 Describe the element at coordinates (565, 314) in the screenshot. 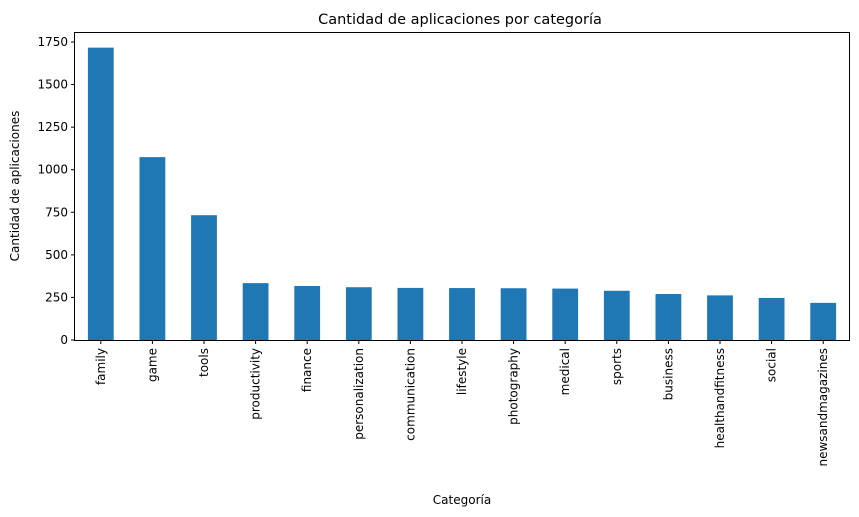

I see `bar-medical` at that location.